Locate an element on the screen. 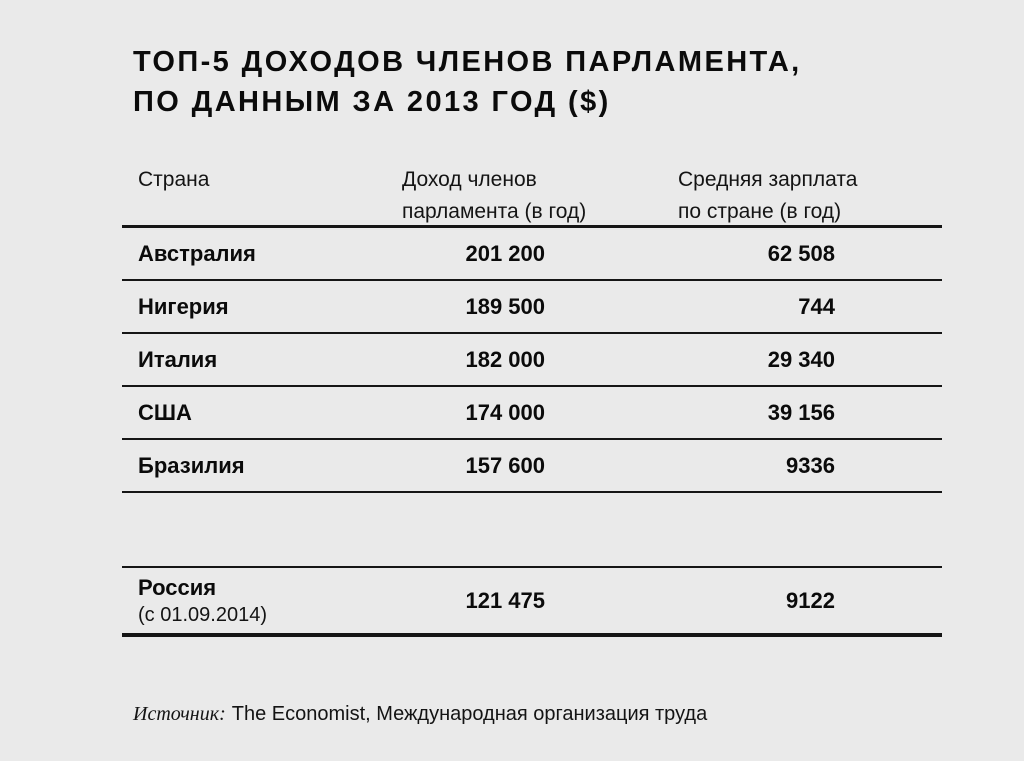 The image size is (1024, 761). russia-label: Россия is located at coordinates (177, 587).